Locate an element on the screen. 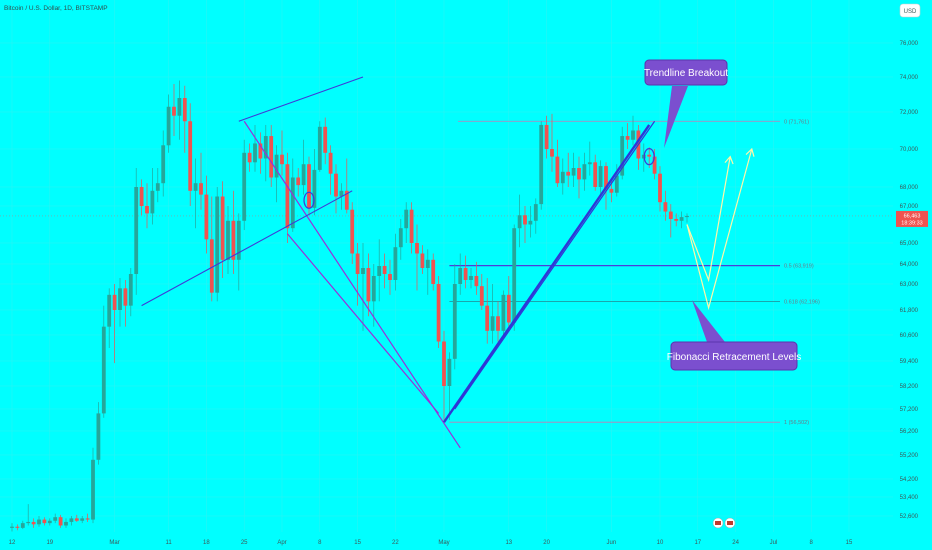  rising-trendline is located at coordinates (301, 99).